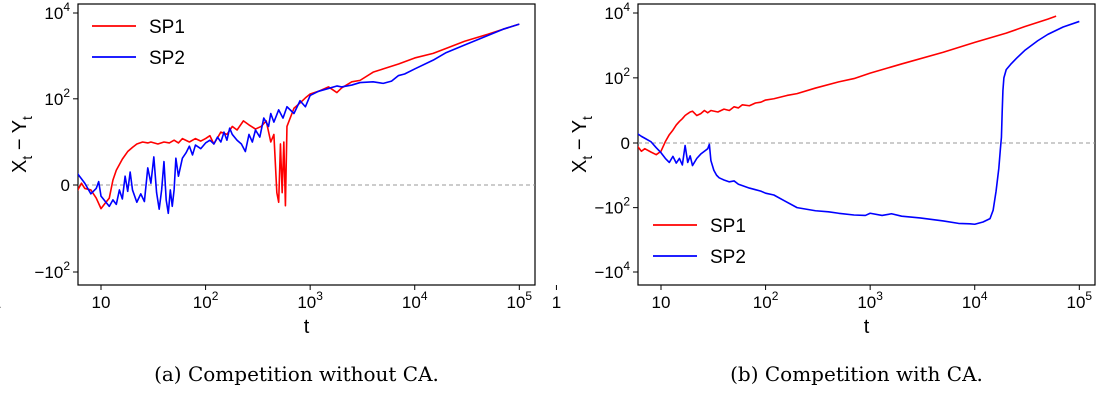  Describe the element at coordinates (856, 374) in the screenshot. I see `figure-caption: (b) Competition with CA.` at that location.